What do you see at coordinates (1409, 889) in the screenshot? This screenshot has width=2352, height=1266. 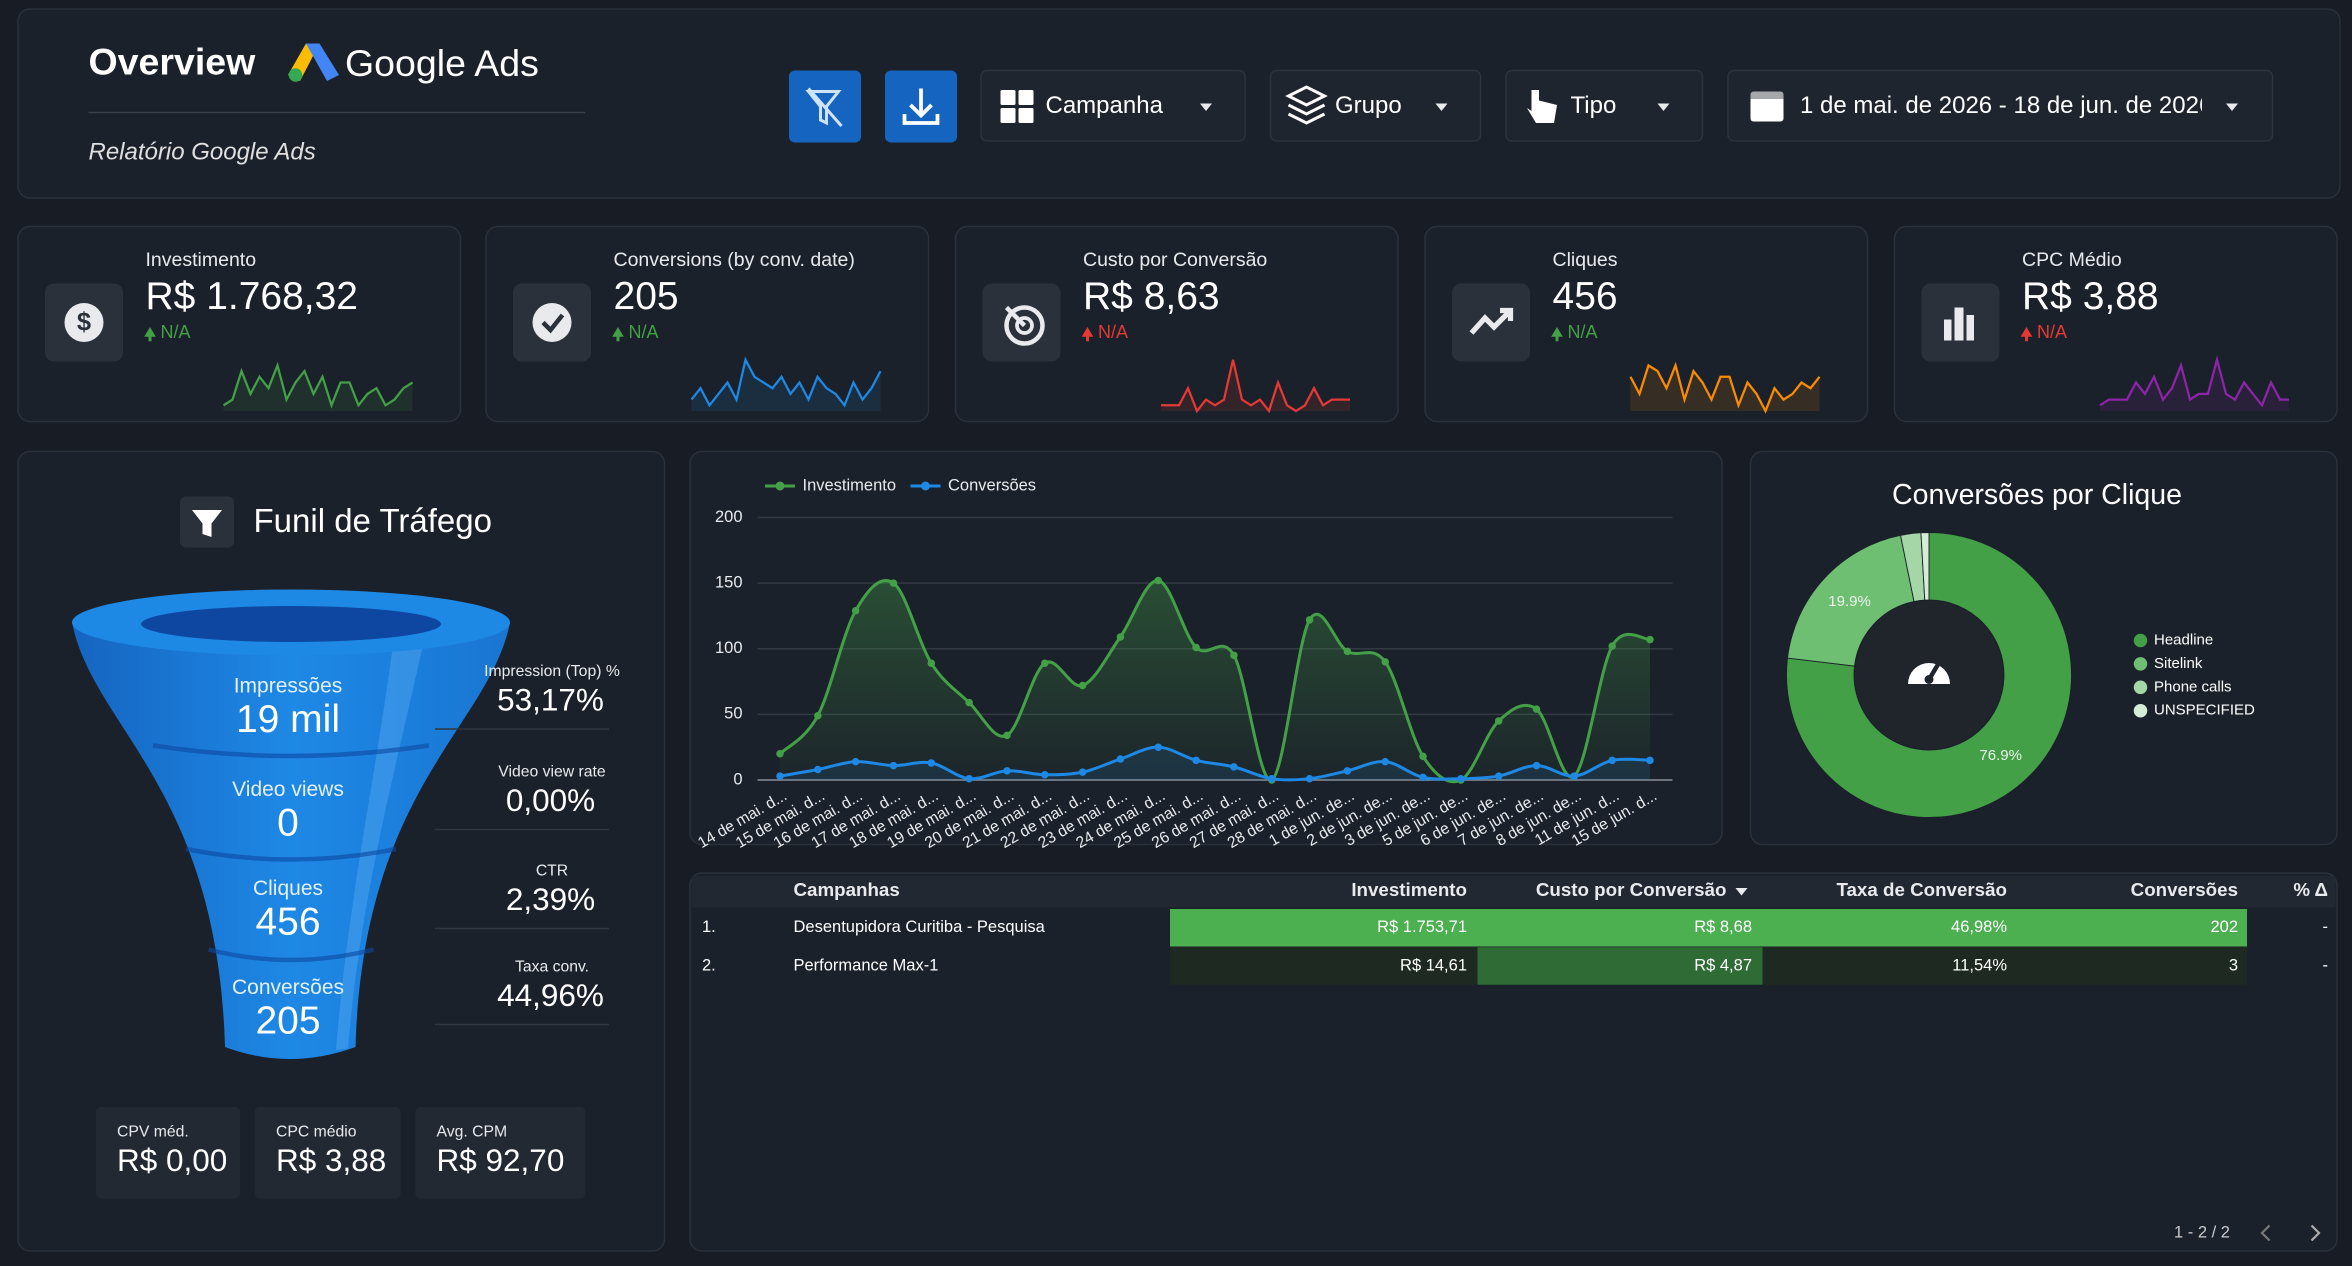 I see `column-header: Investimento` at bounding box center [1409, 889].